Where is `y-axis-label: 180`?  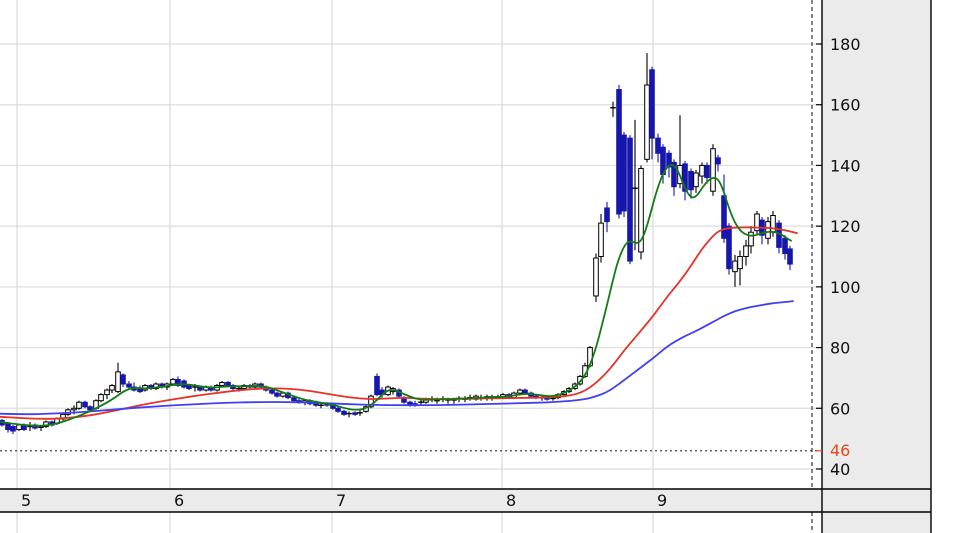 y-axis-label: 180 is located at coordinates (845, 44).